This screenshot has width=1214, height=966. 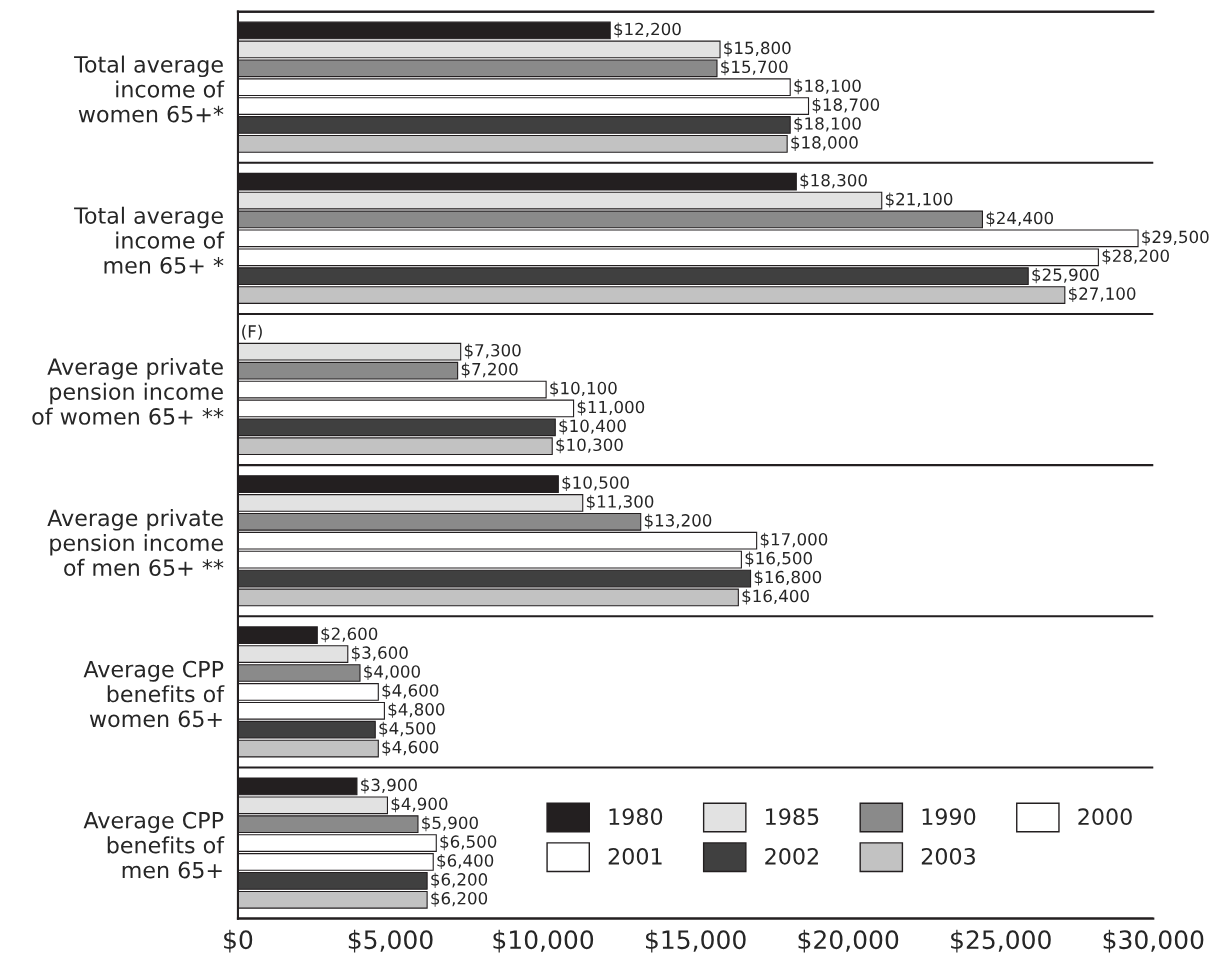 What do you see at coordinates (349, 635) in the screenshot?
I see `data-label: $2,600` at bounding box center [349, 635].